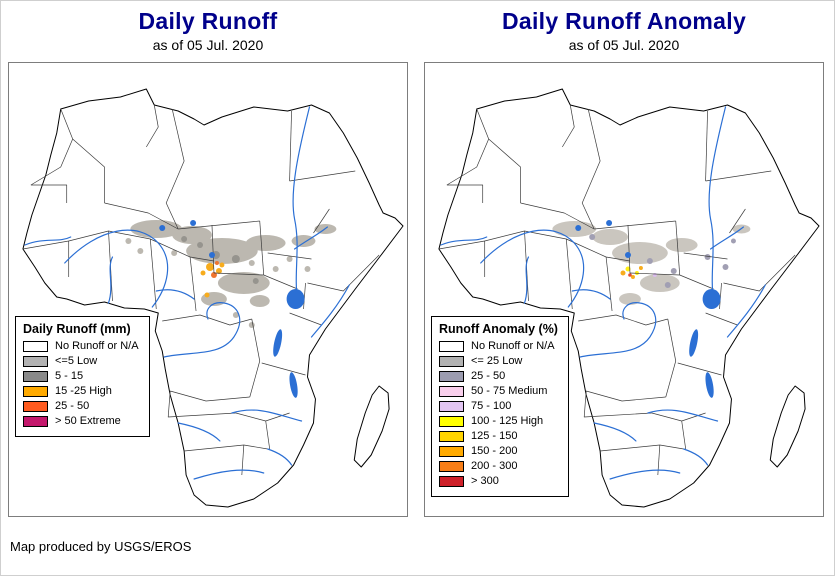  Describe the element at coordinates (88, 421) in the screenshot. I see `legend-label: > 50 Extreme` at that location.